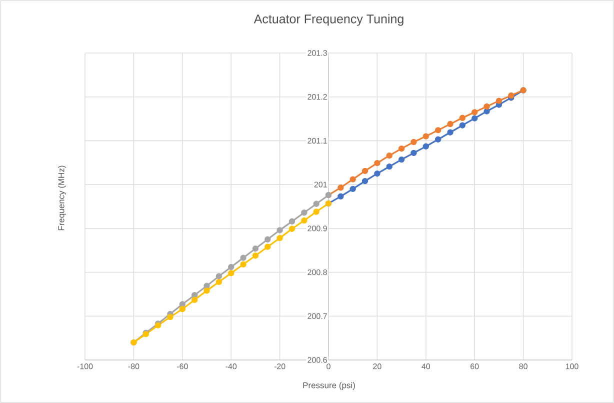 Image resolution: width=614 pixels, height=403 pixels. Describe the element at coordinates (572, 367) in the screenshot. I see `x-tick-label: 100` at that location.